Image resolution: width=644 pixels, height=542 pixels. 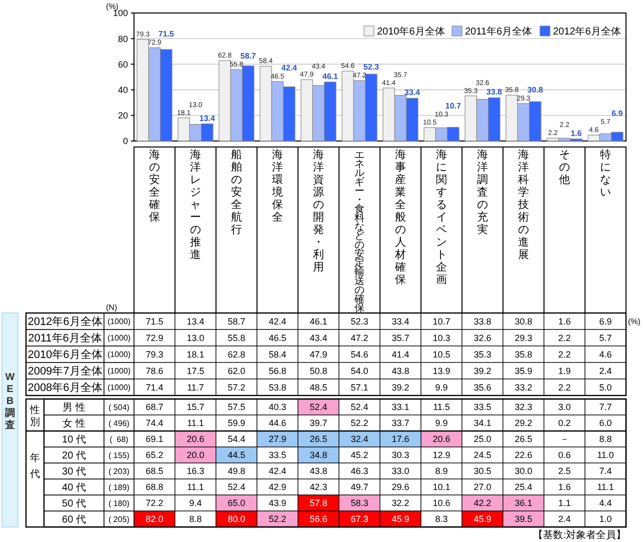 What do you see at coordinates (155, 387) in the screenshot?
I see `data-label: 71.4` at bounding box center [155, 387].